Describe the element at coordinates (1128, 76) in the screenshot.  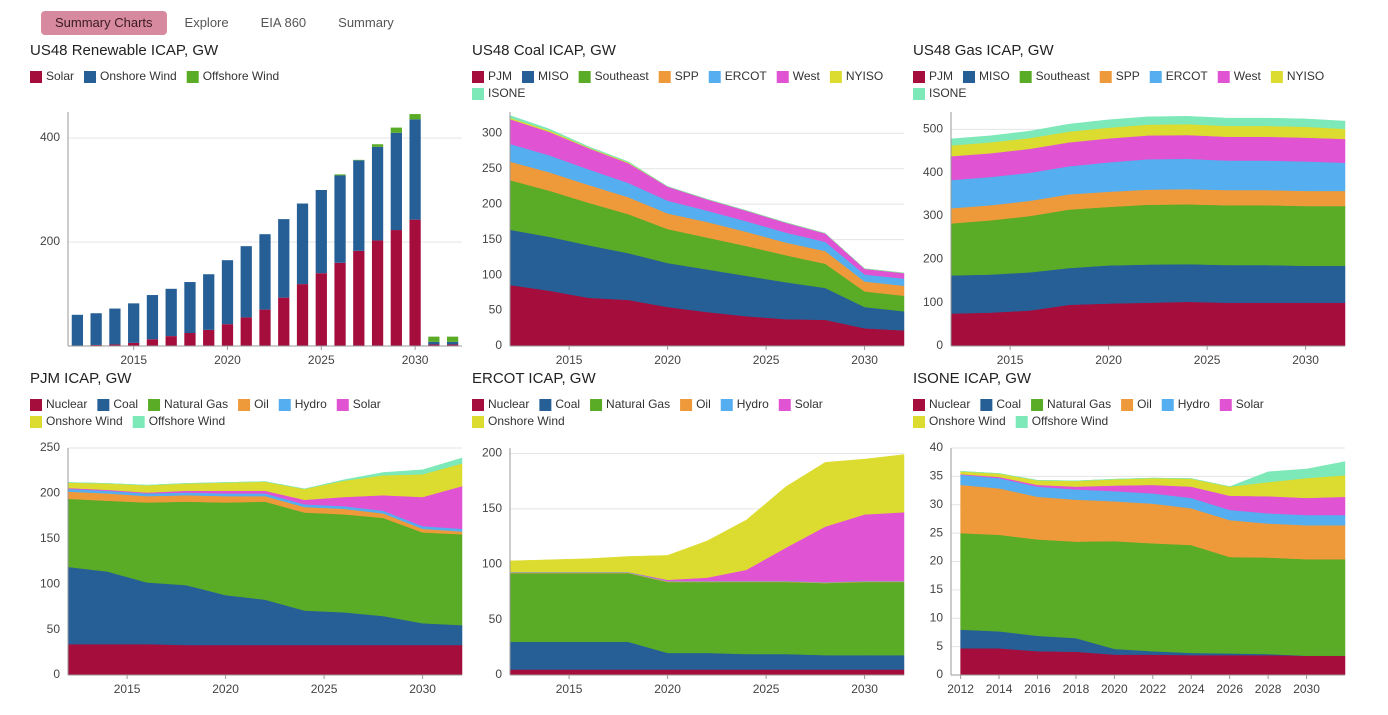
I see `legend-label: SPP` at that location.